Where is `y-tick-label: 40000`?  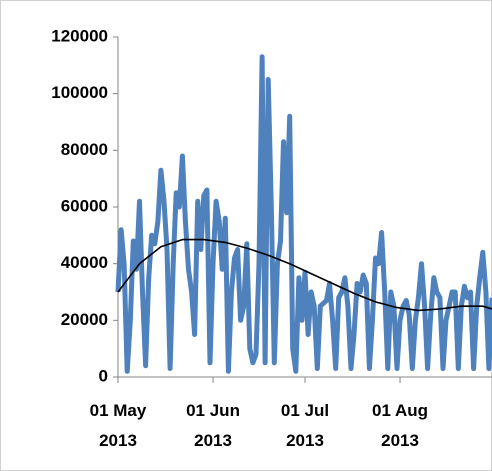
y-tick-label: 40000 is located at coordinates (84, 262).